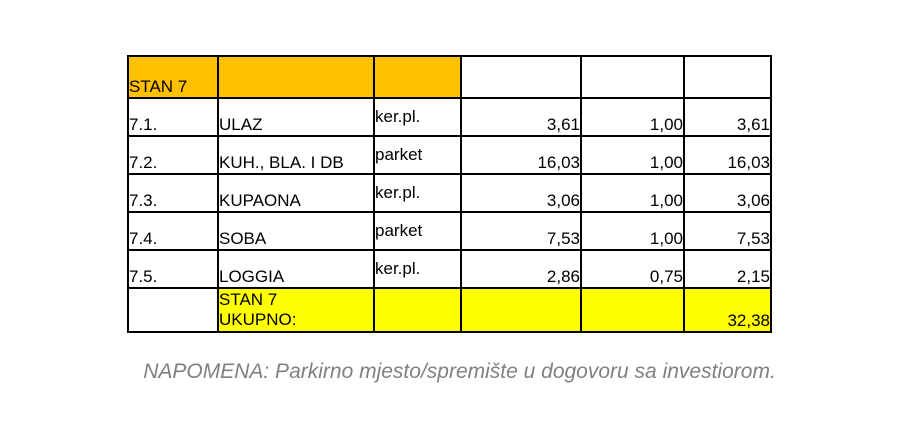  What do you see at coordinates (296, 269) in the screenshot?
I see `room-name-cell: LOGGIA` at bounding box center [296, 269].